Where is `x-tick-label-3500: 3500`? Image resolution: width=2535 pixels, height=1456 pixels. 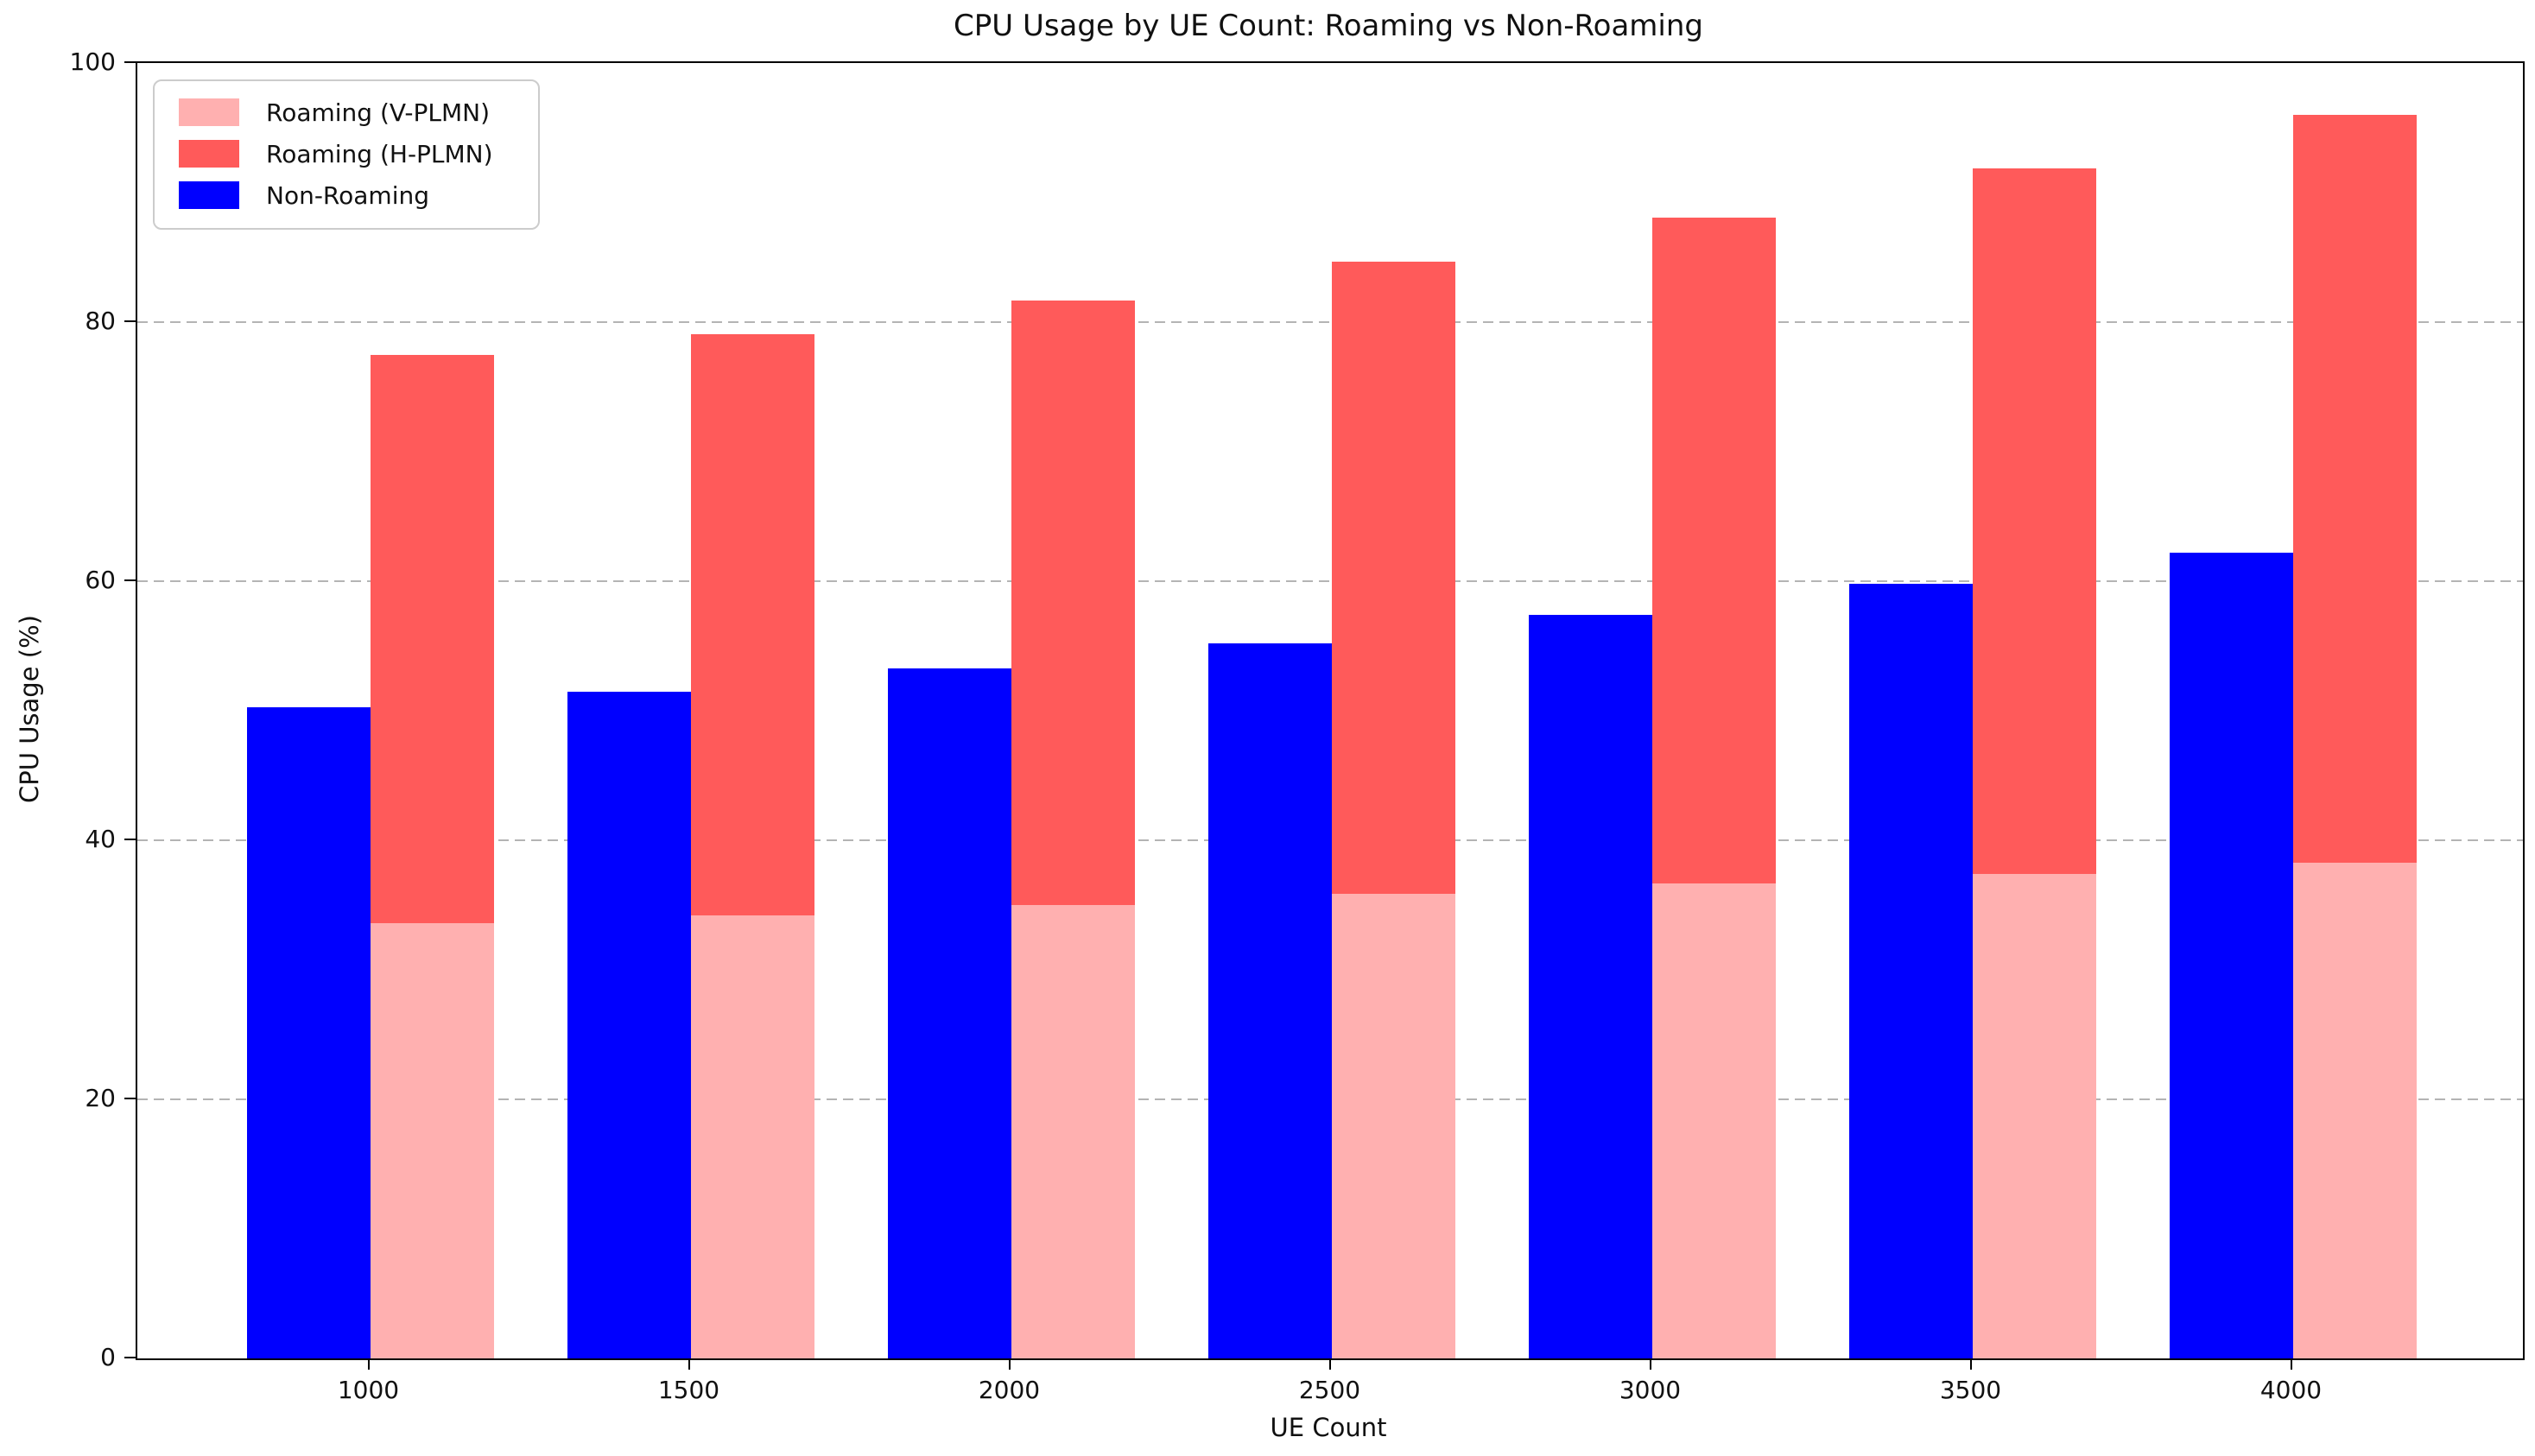
x-tick-label-3500: 3500 is located at coordinates (1970, 1390).